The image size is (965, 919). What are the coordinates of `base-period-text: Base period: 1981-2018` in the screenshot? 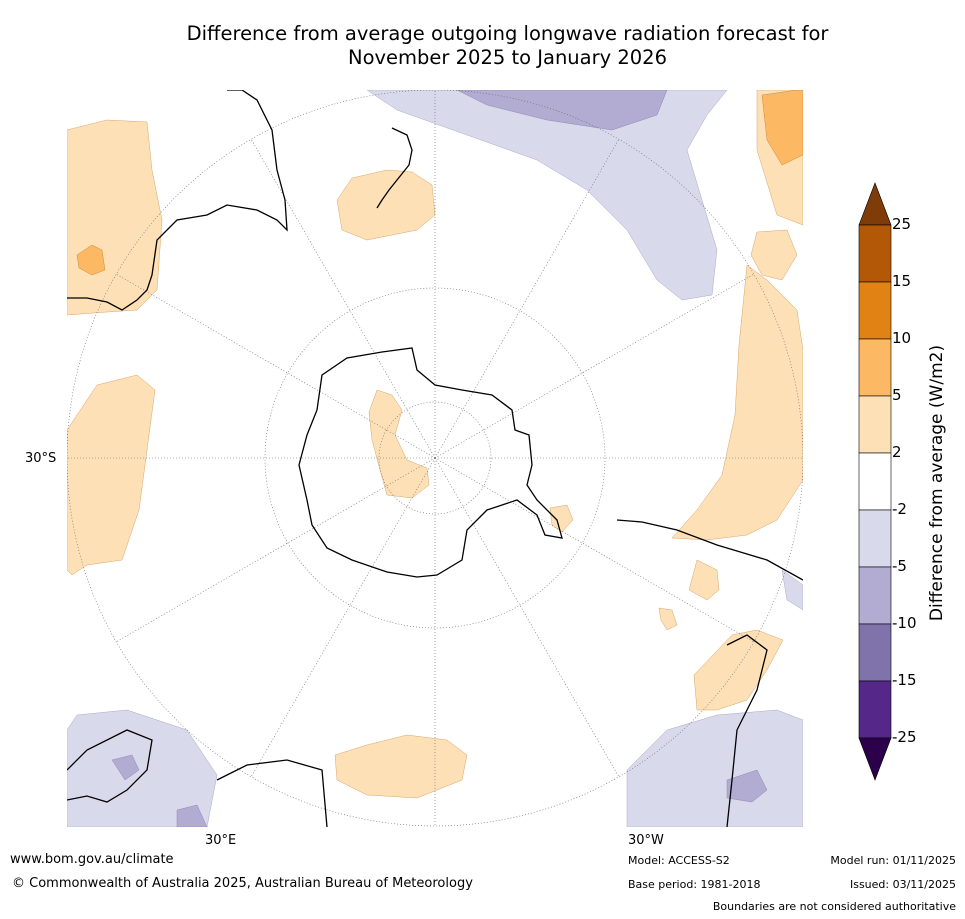 It's located at (694, 884).